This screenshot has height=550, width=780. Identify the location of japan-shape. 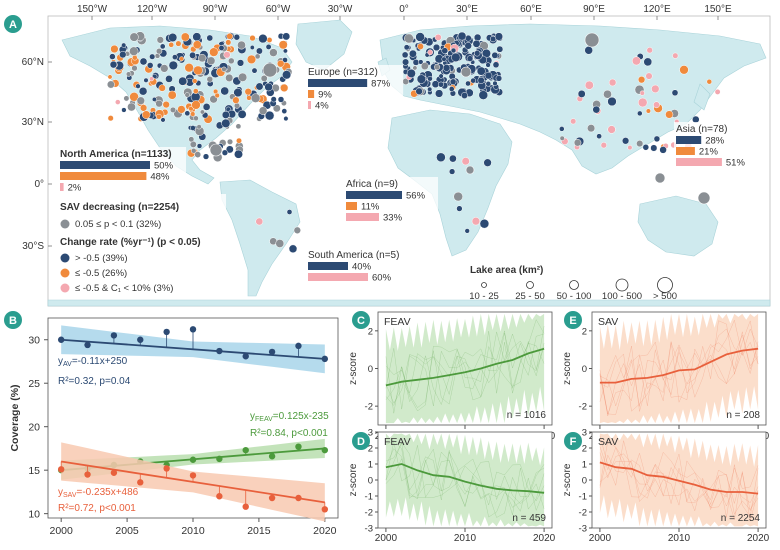
(702, 97).